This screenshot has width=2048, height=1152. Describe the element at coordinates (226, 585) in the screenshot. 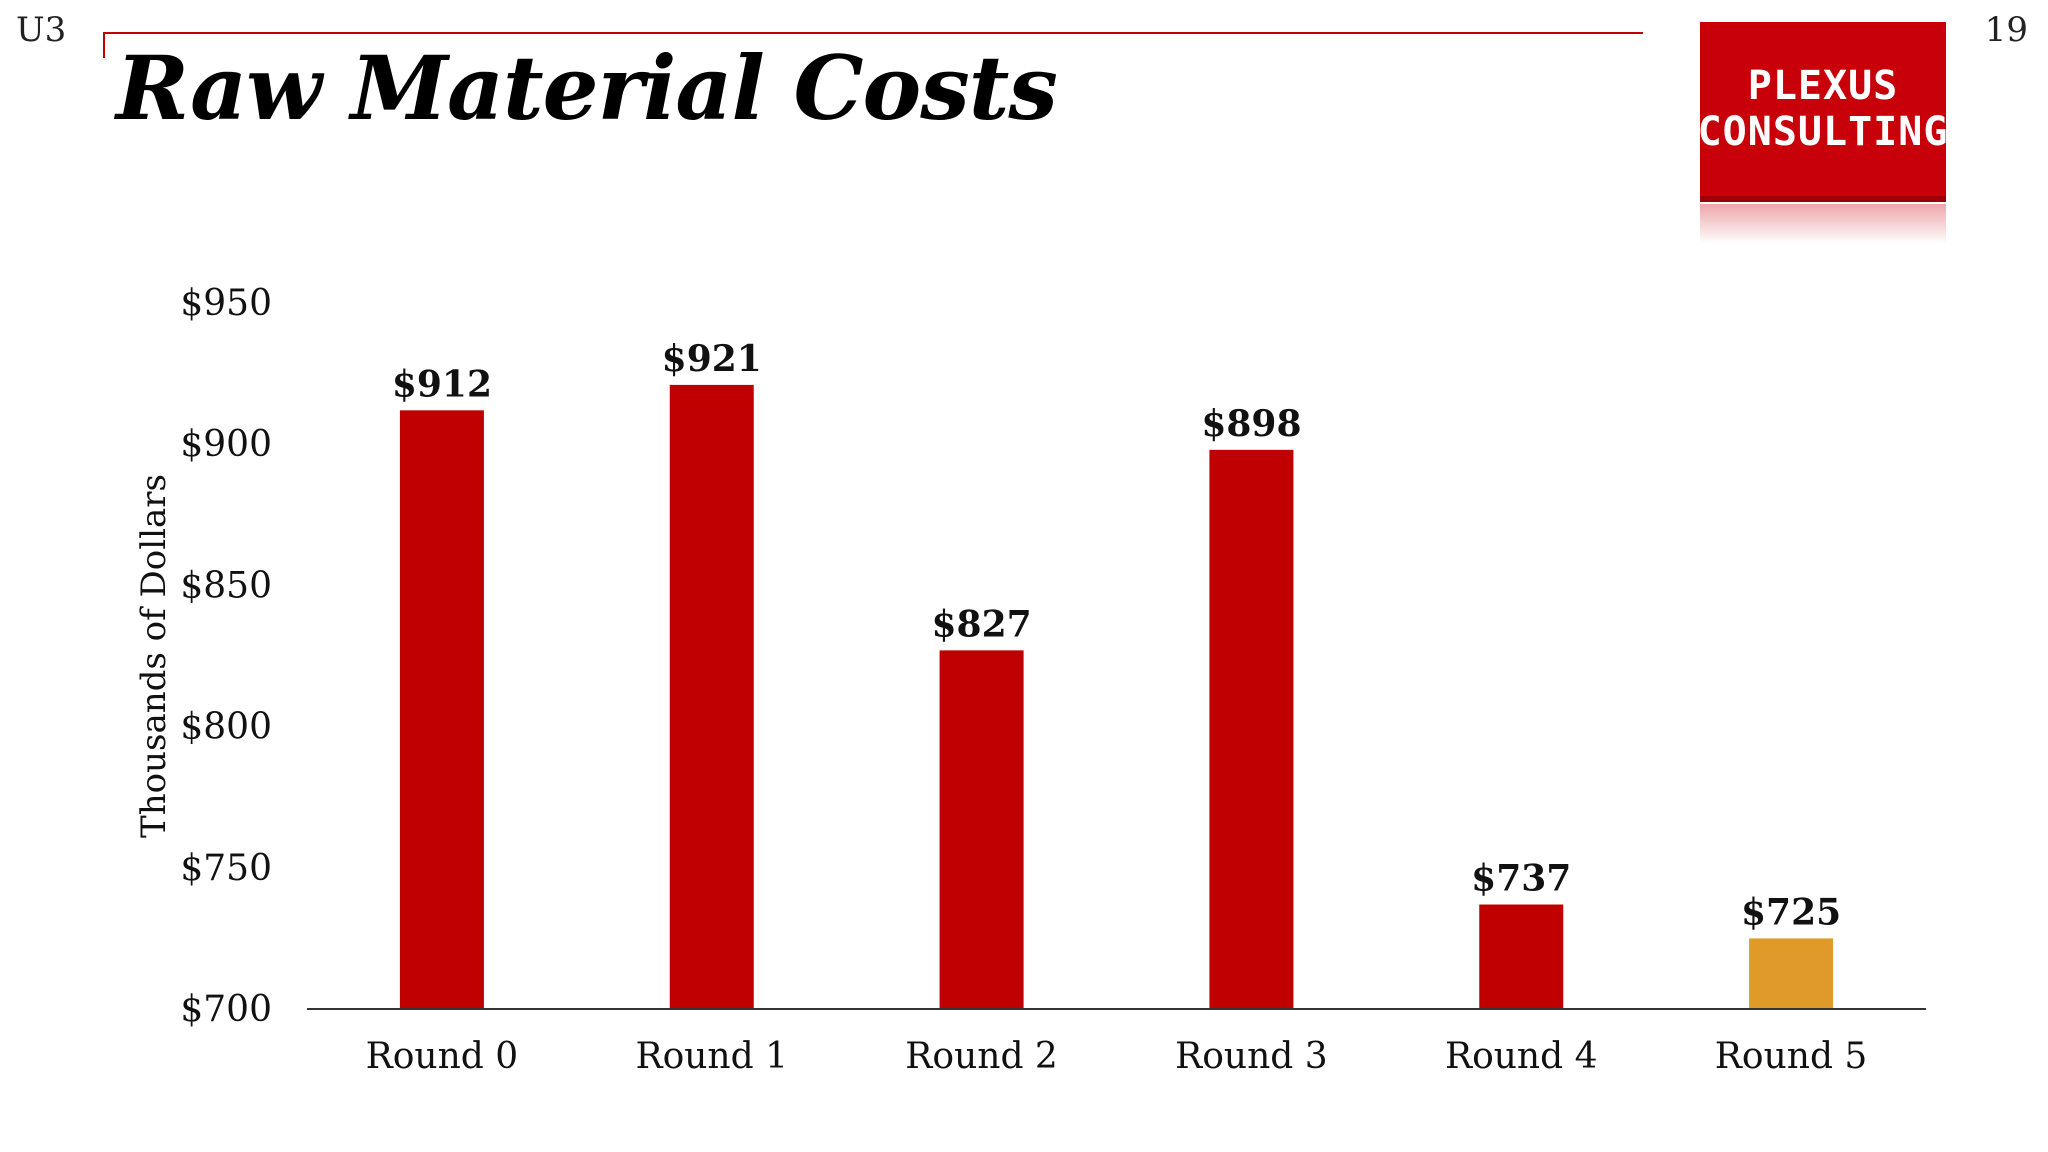

I see `y-tick-label: $850` at that location.